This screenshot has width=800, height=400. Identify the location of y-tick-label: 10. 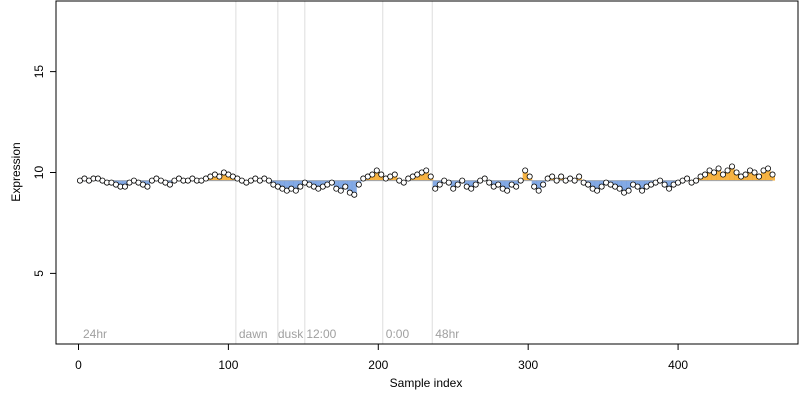
(39, 173).